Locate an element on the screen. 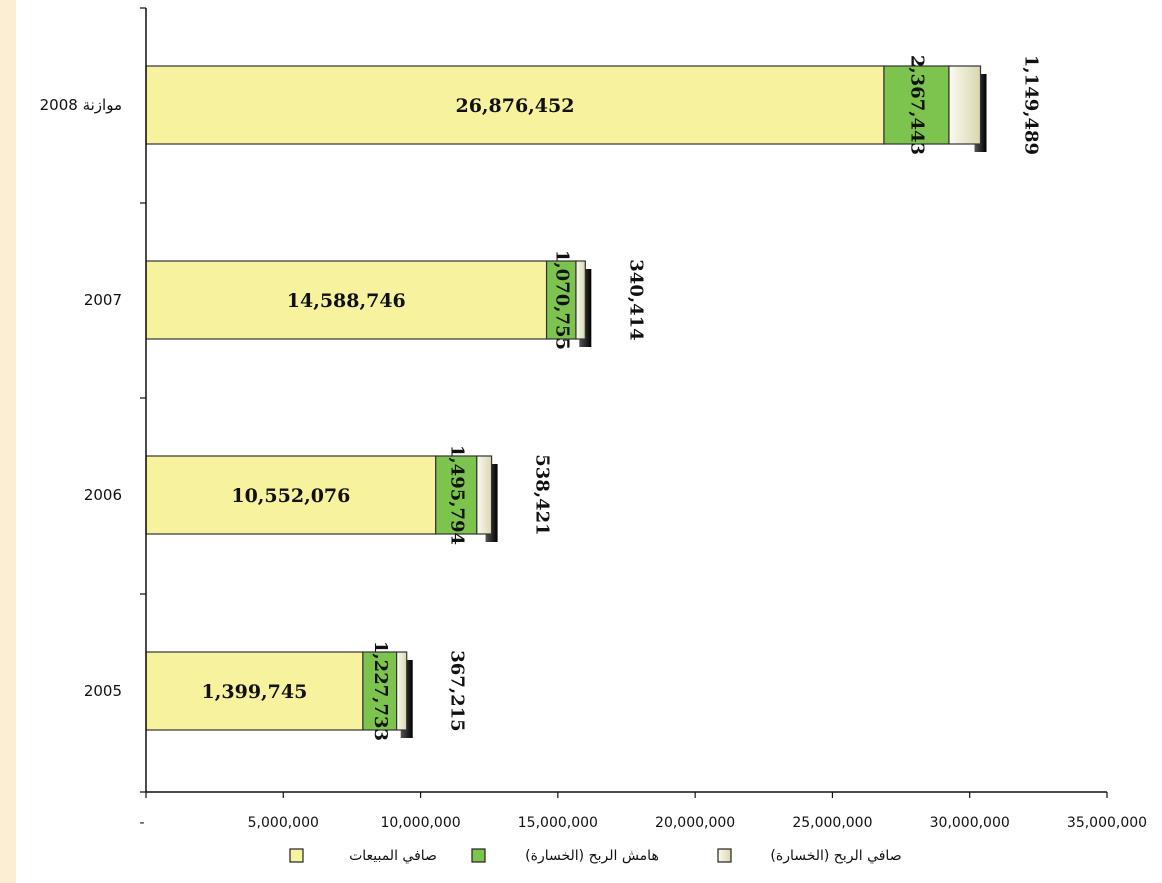 This screenshot has width=1162, height=883. data-label: 367,215 is located at coordinates (457, 690).